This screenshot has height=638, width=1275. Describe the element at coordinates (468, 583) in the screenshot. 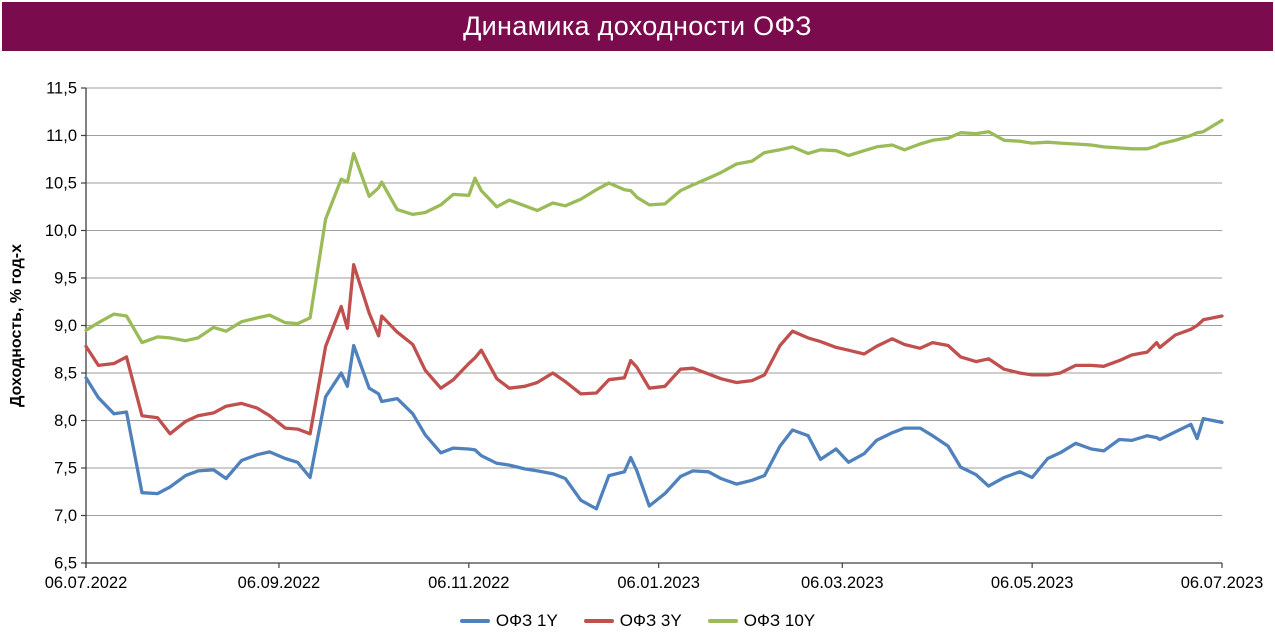

I see `x-tick-label: 06.11.2022` at that location.